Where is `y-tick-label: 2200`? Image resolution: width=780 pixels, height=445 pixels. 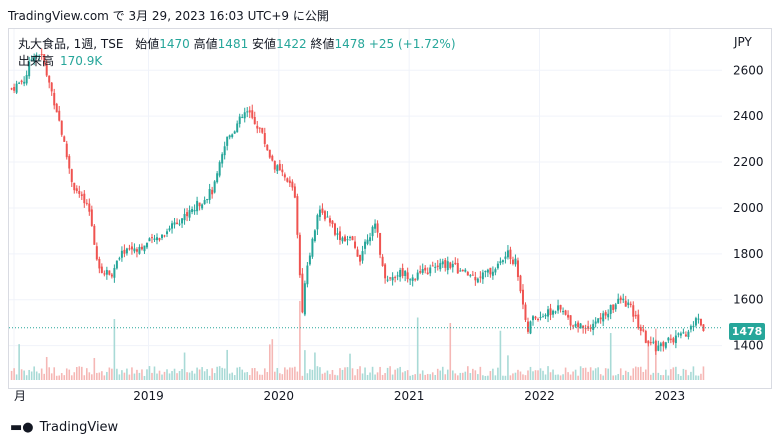 y-tick-label: 2200 is located at coordinates (748, 162).